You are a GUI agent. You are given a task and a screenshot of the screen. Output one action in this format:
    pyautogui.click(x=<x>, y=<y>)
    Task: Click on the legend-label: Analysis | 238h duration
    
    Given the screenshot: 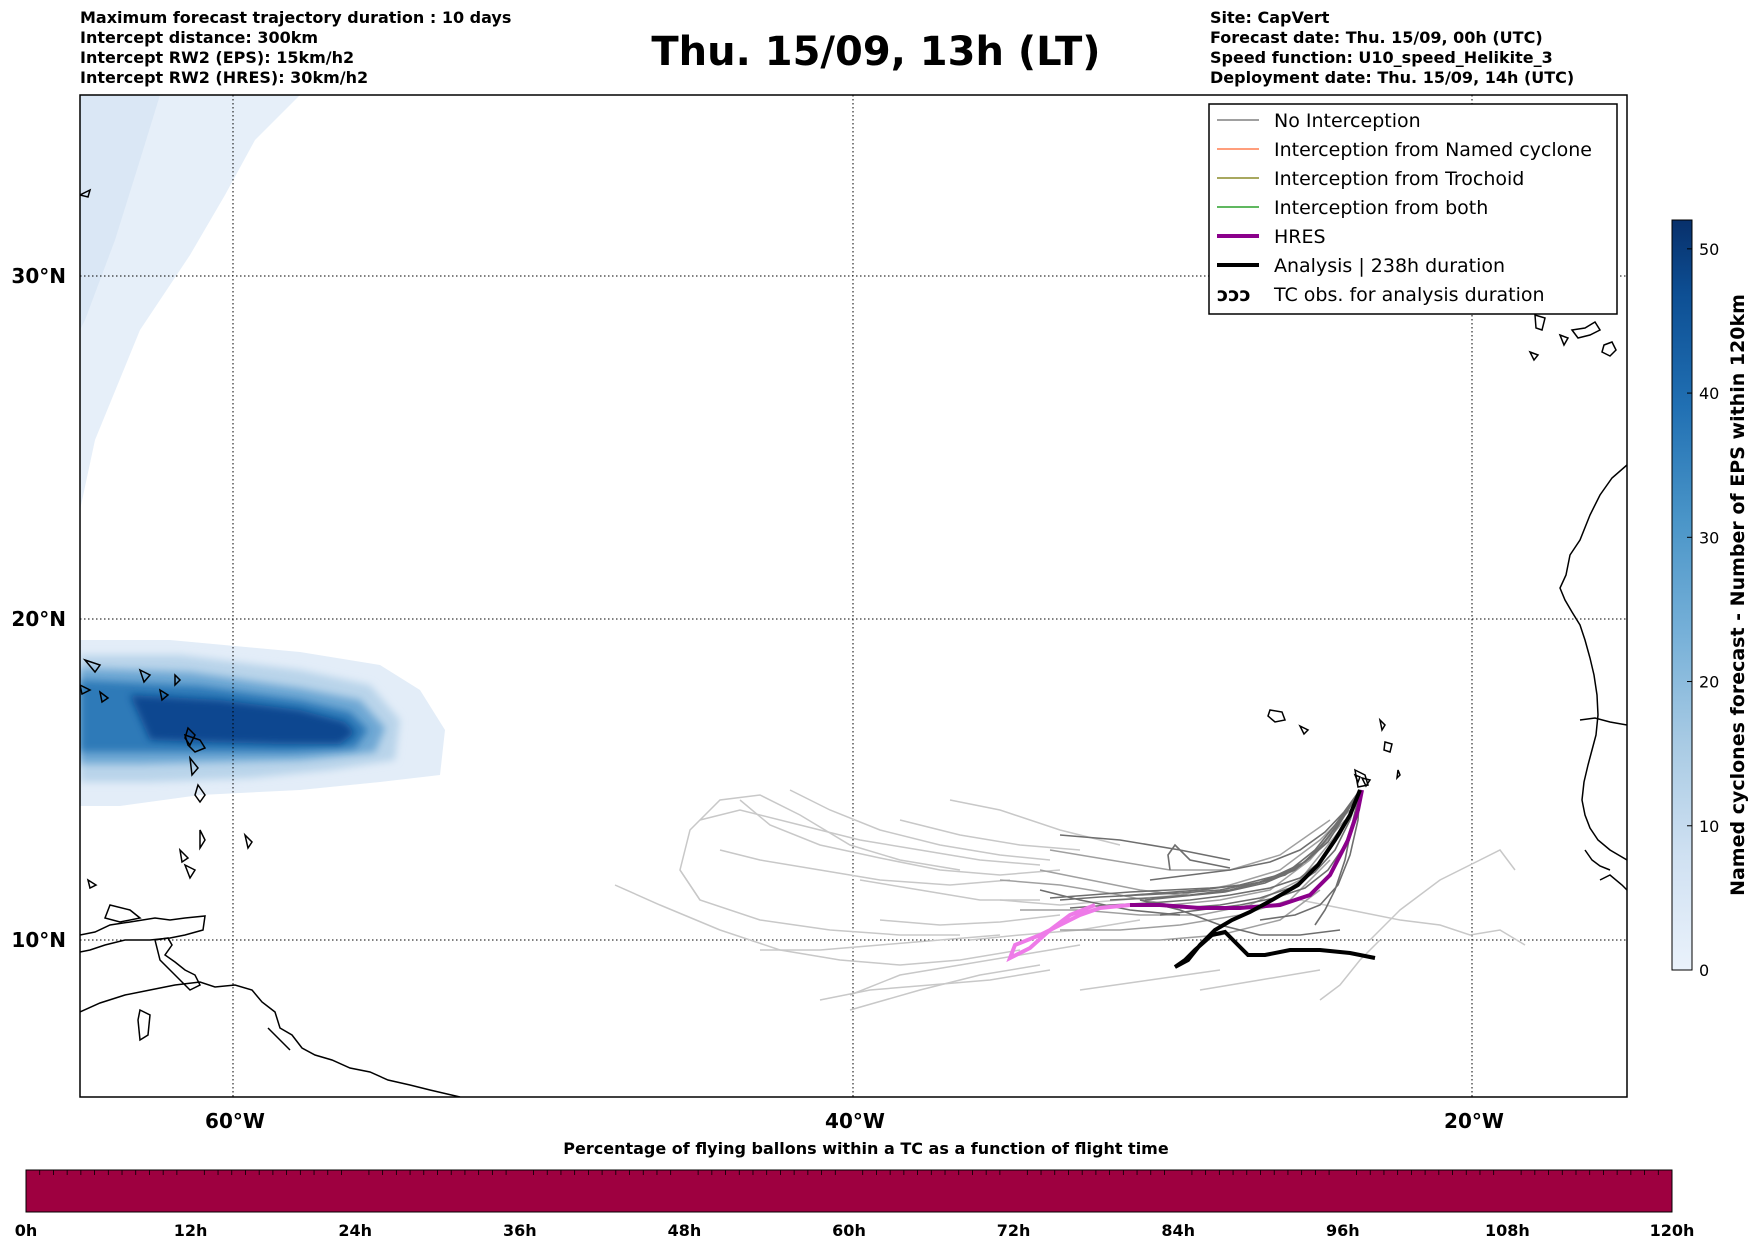 What is the action you would take?
    pyautogui.click(x=1389, y=266)
    